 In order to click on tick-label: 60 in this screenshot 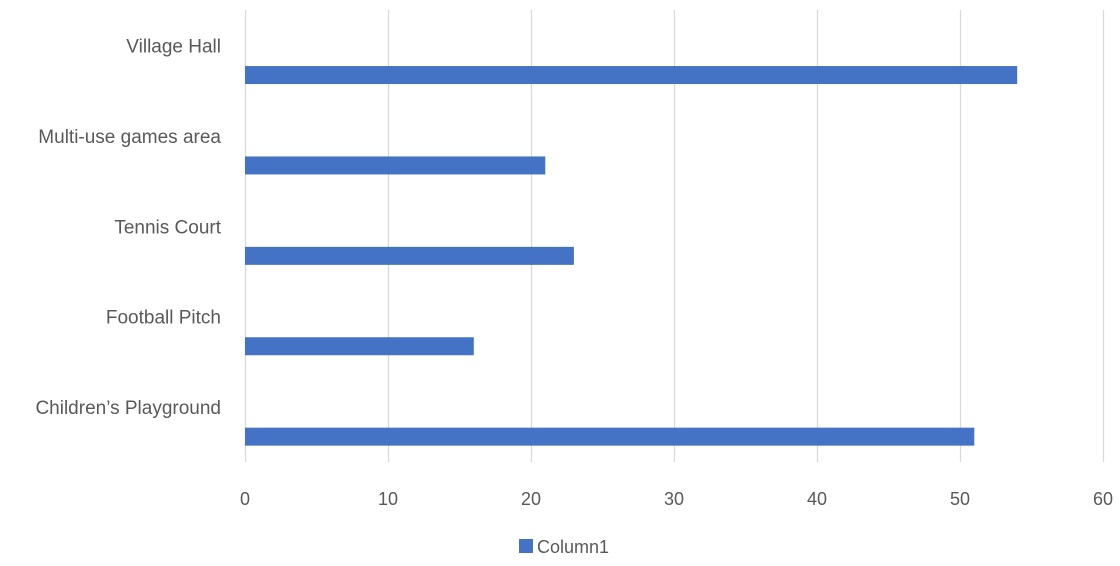, I will do `click(1103, 499)`.